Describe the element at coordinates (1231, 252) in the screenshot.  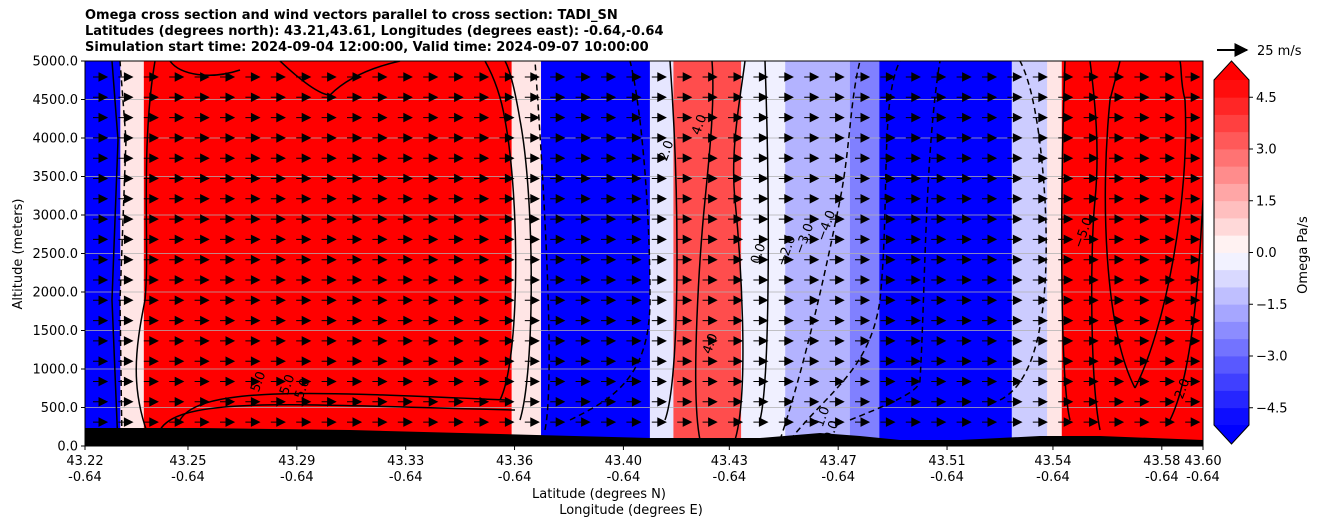
I see `colorbar-outline` at that location.